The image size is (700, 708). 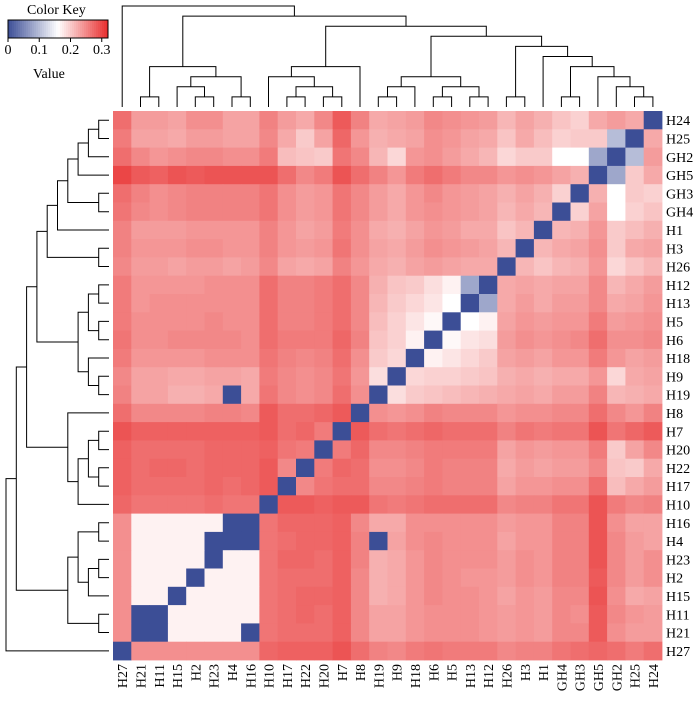 What do you see at coordinates (57, 385) in the screenshot?
I see `row-dendrogram` at bounding box center [57, 385].